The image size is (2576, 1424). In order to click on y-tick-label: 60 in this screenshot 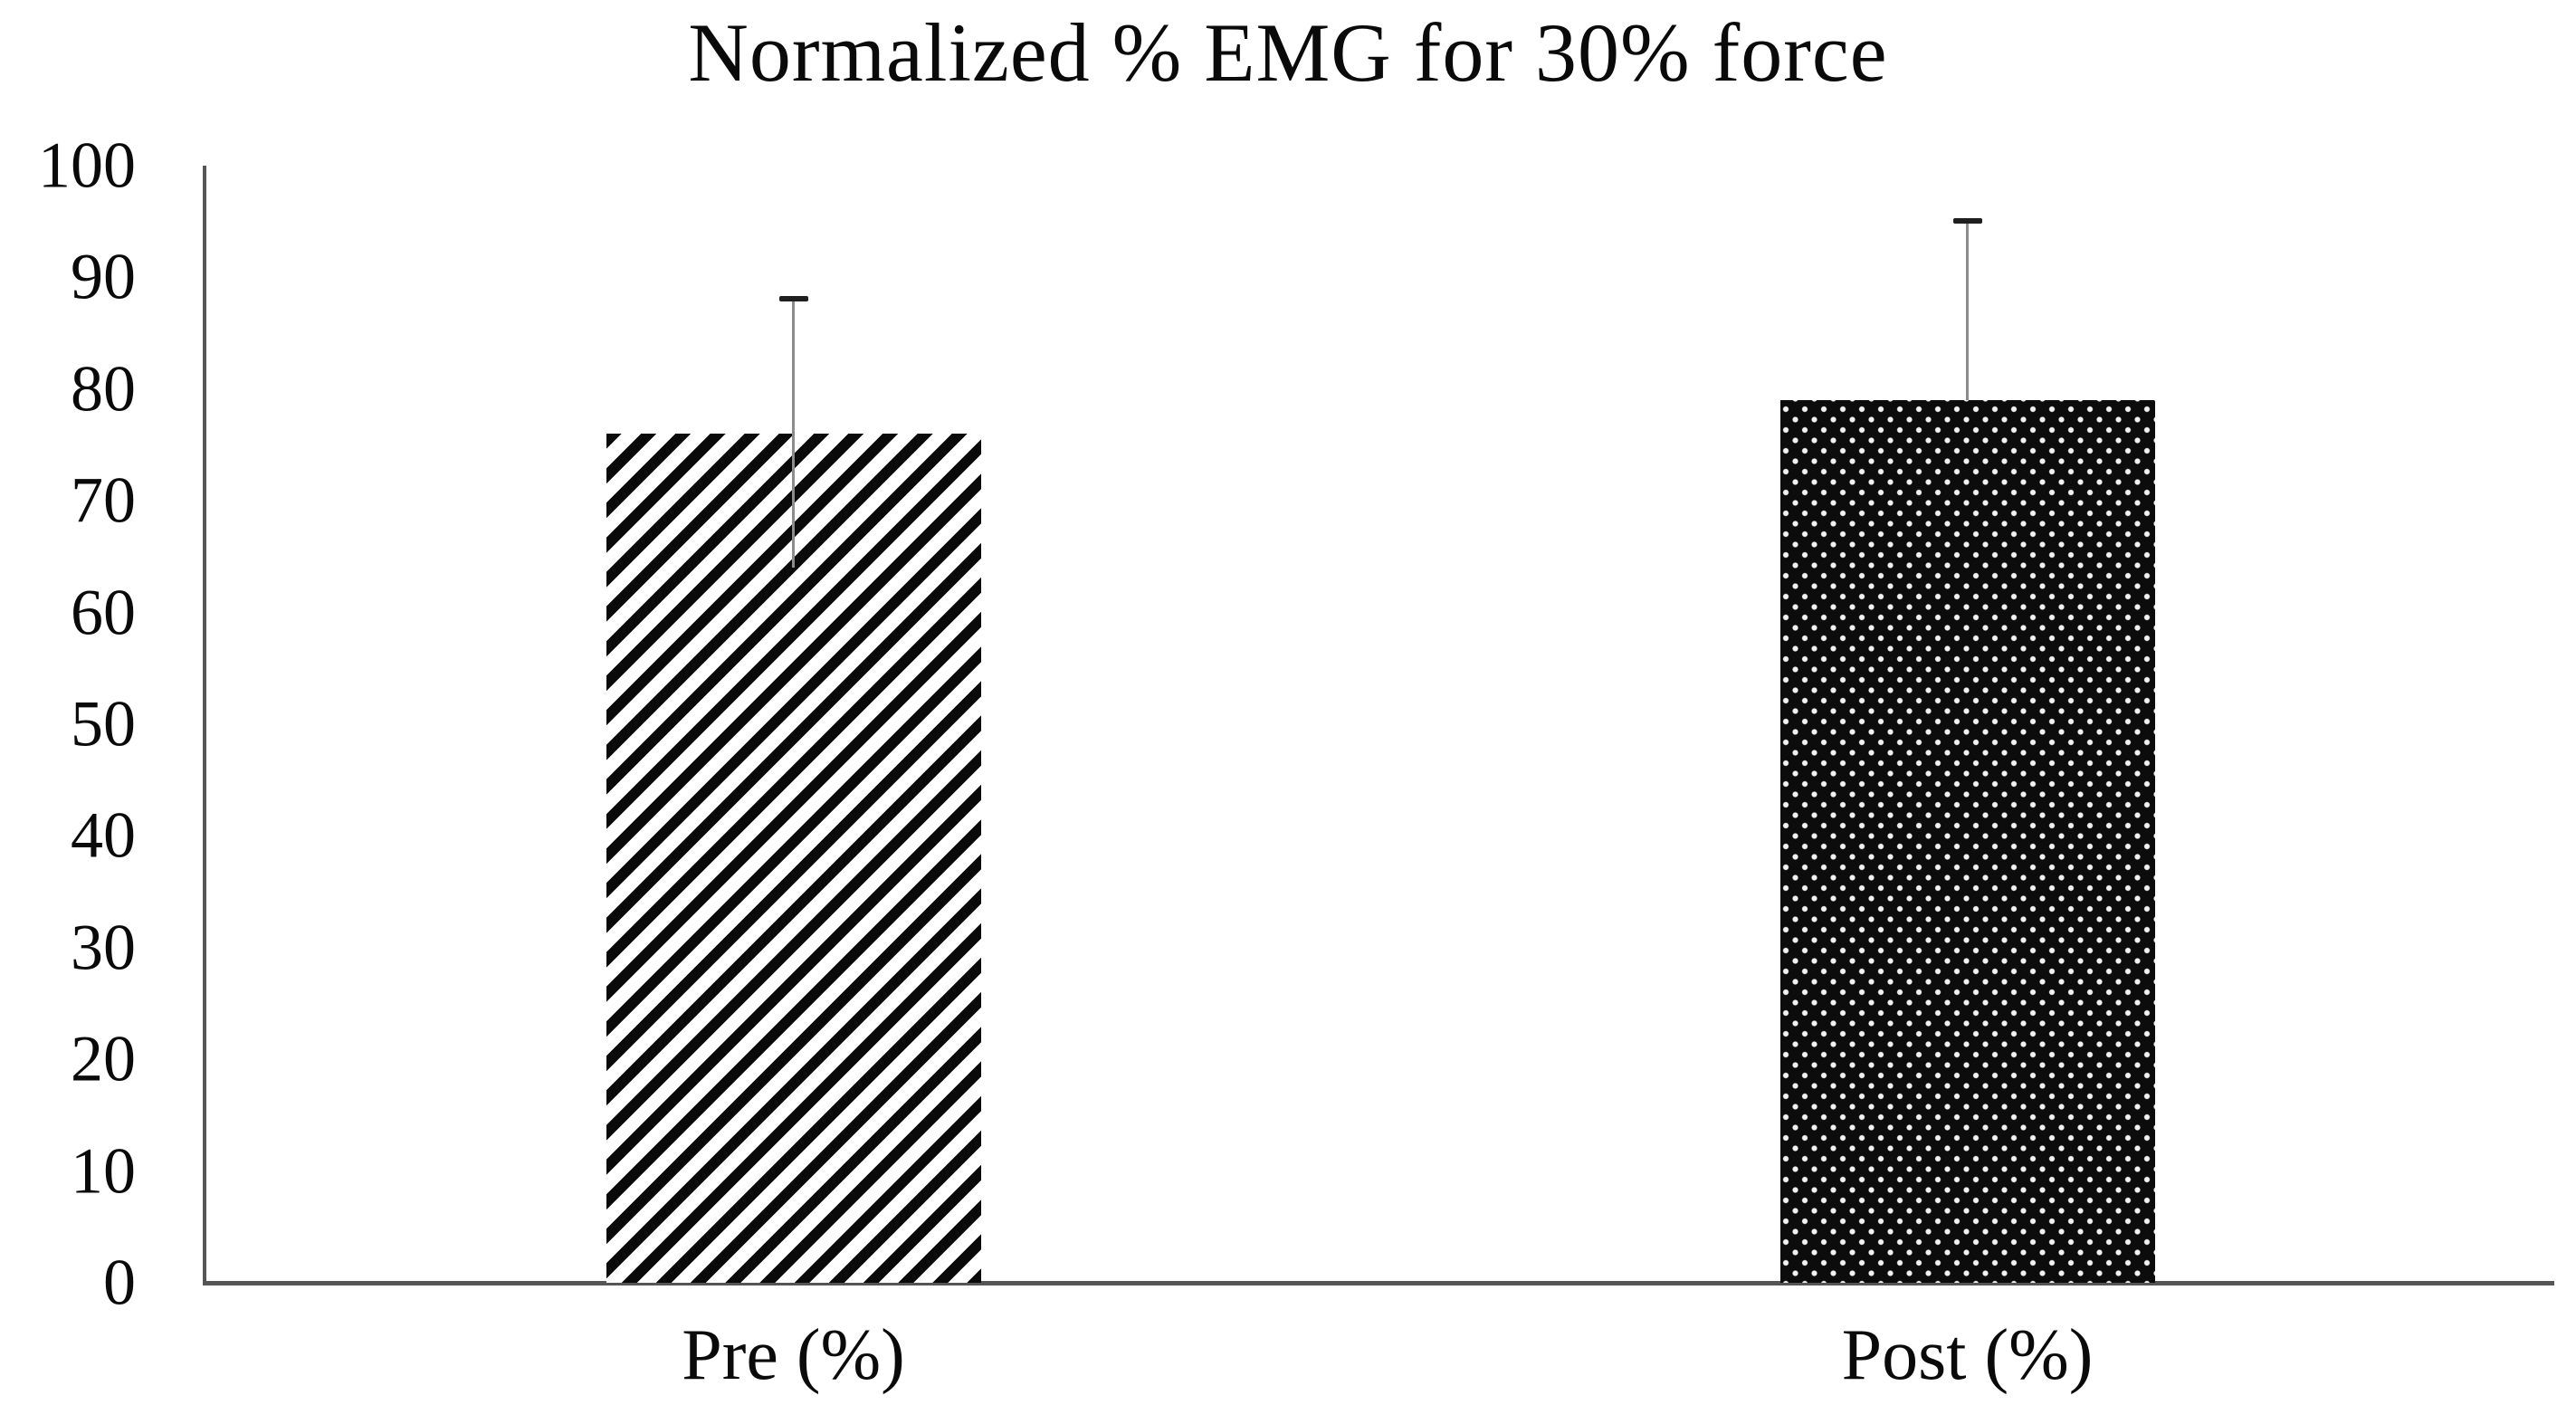, I will do `click(103, 612)`.